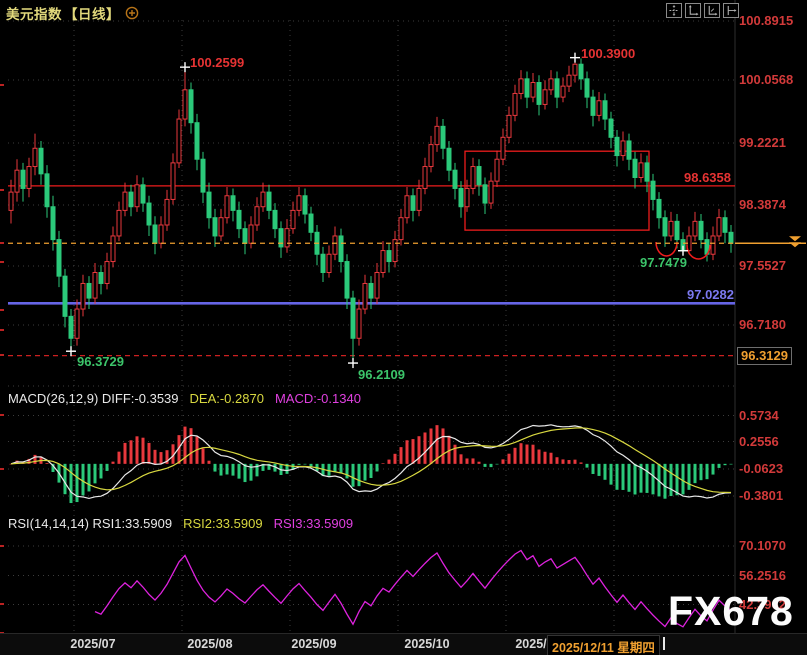  I want to click on title-bar: 美元指数 【日线】, so click(72, 13).